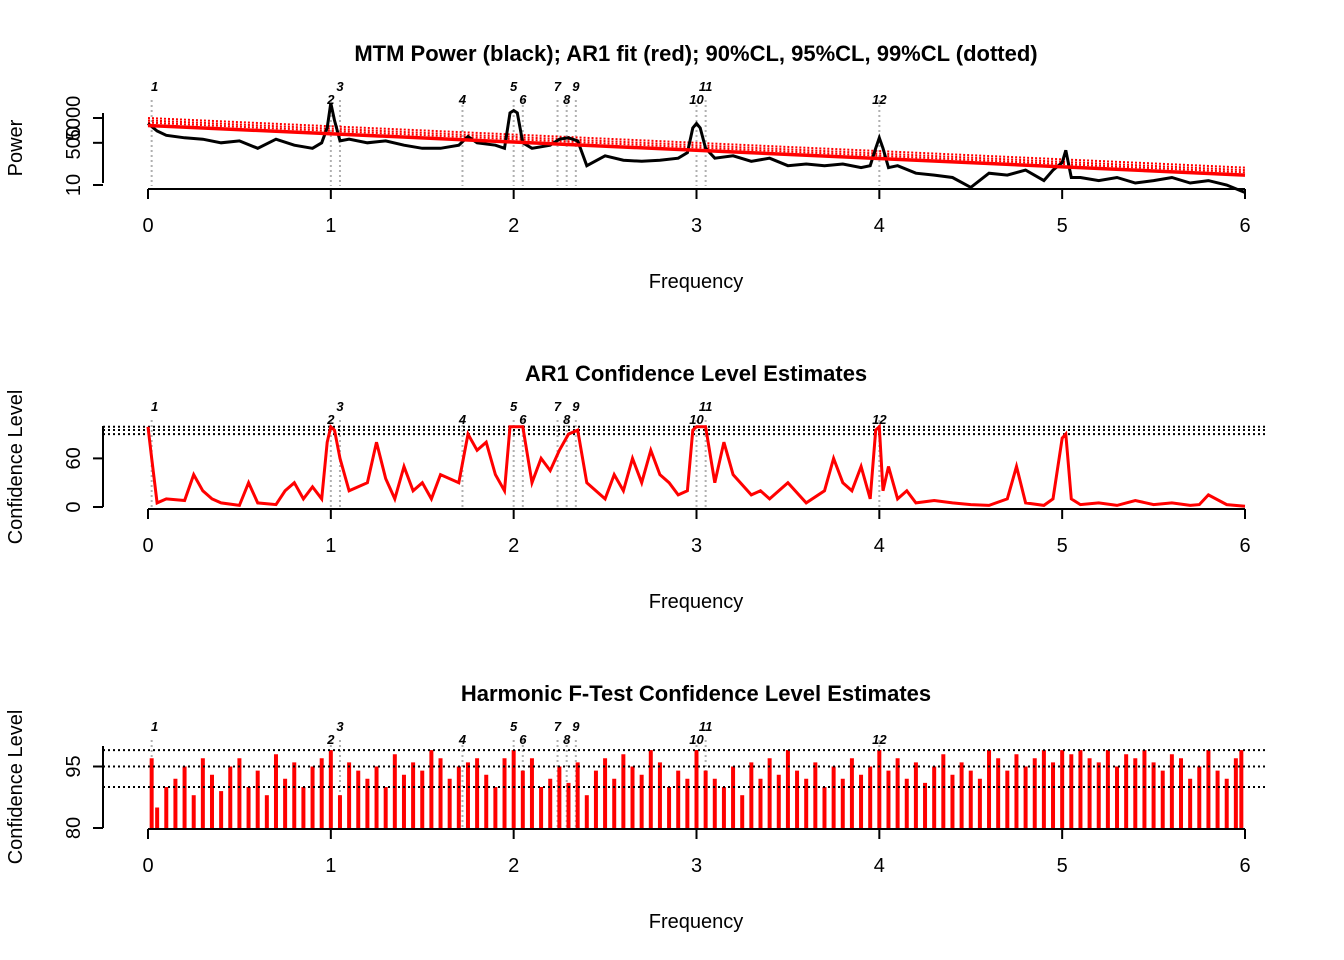 The image size is (1344, 960). Describe the element at coordinates (514, 86) in the screenshot. I see `power-peak-label: 5` at that location.